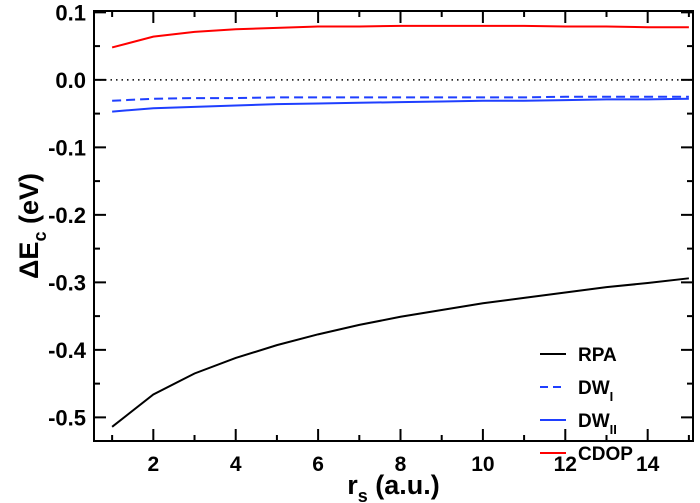 The height and width of the screenshot is (503, 700). Describe the element at coordinates (400, 105) in the screenshot. I see `series-line-dwii` at that location.